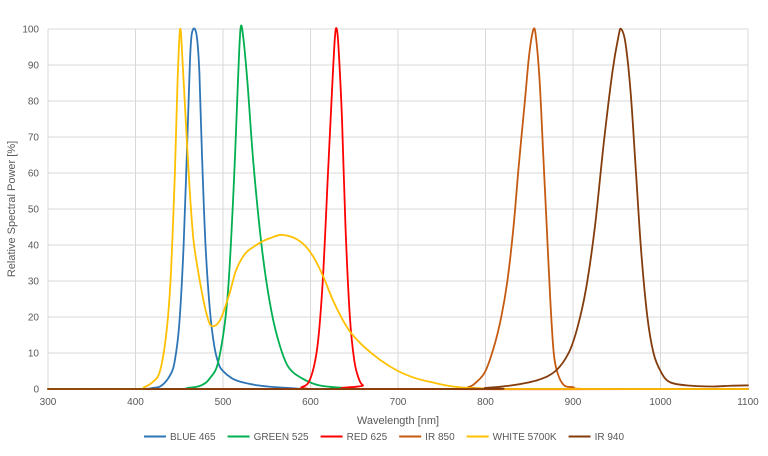 Image resolution: width=768 pixels, height=456 pixels. I want to click on x-tick-label: 1100, so click(748, 402).